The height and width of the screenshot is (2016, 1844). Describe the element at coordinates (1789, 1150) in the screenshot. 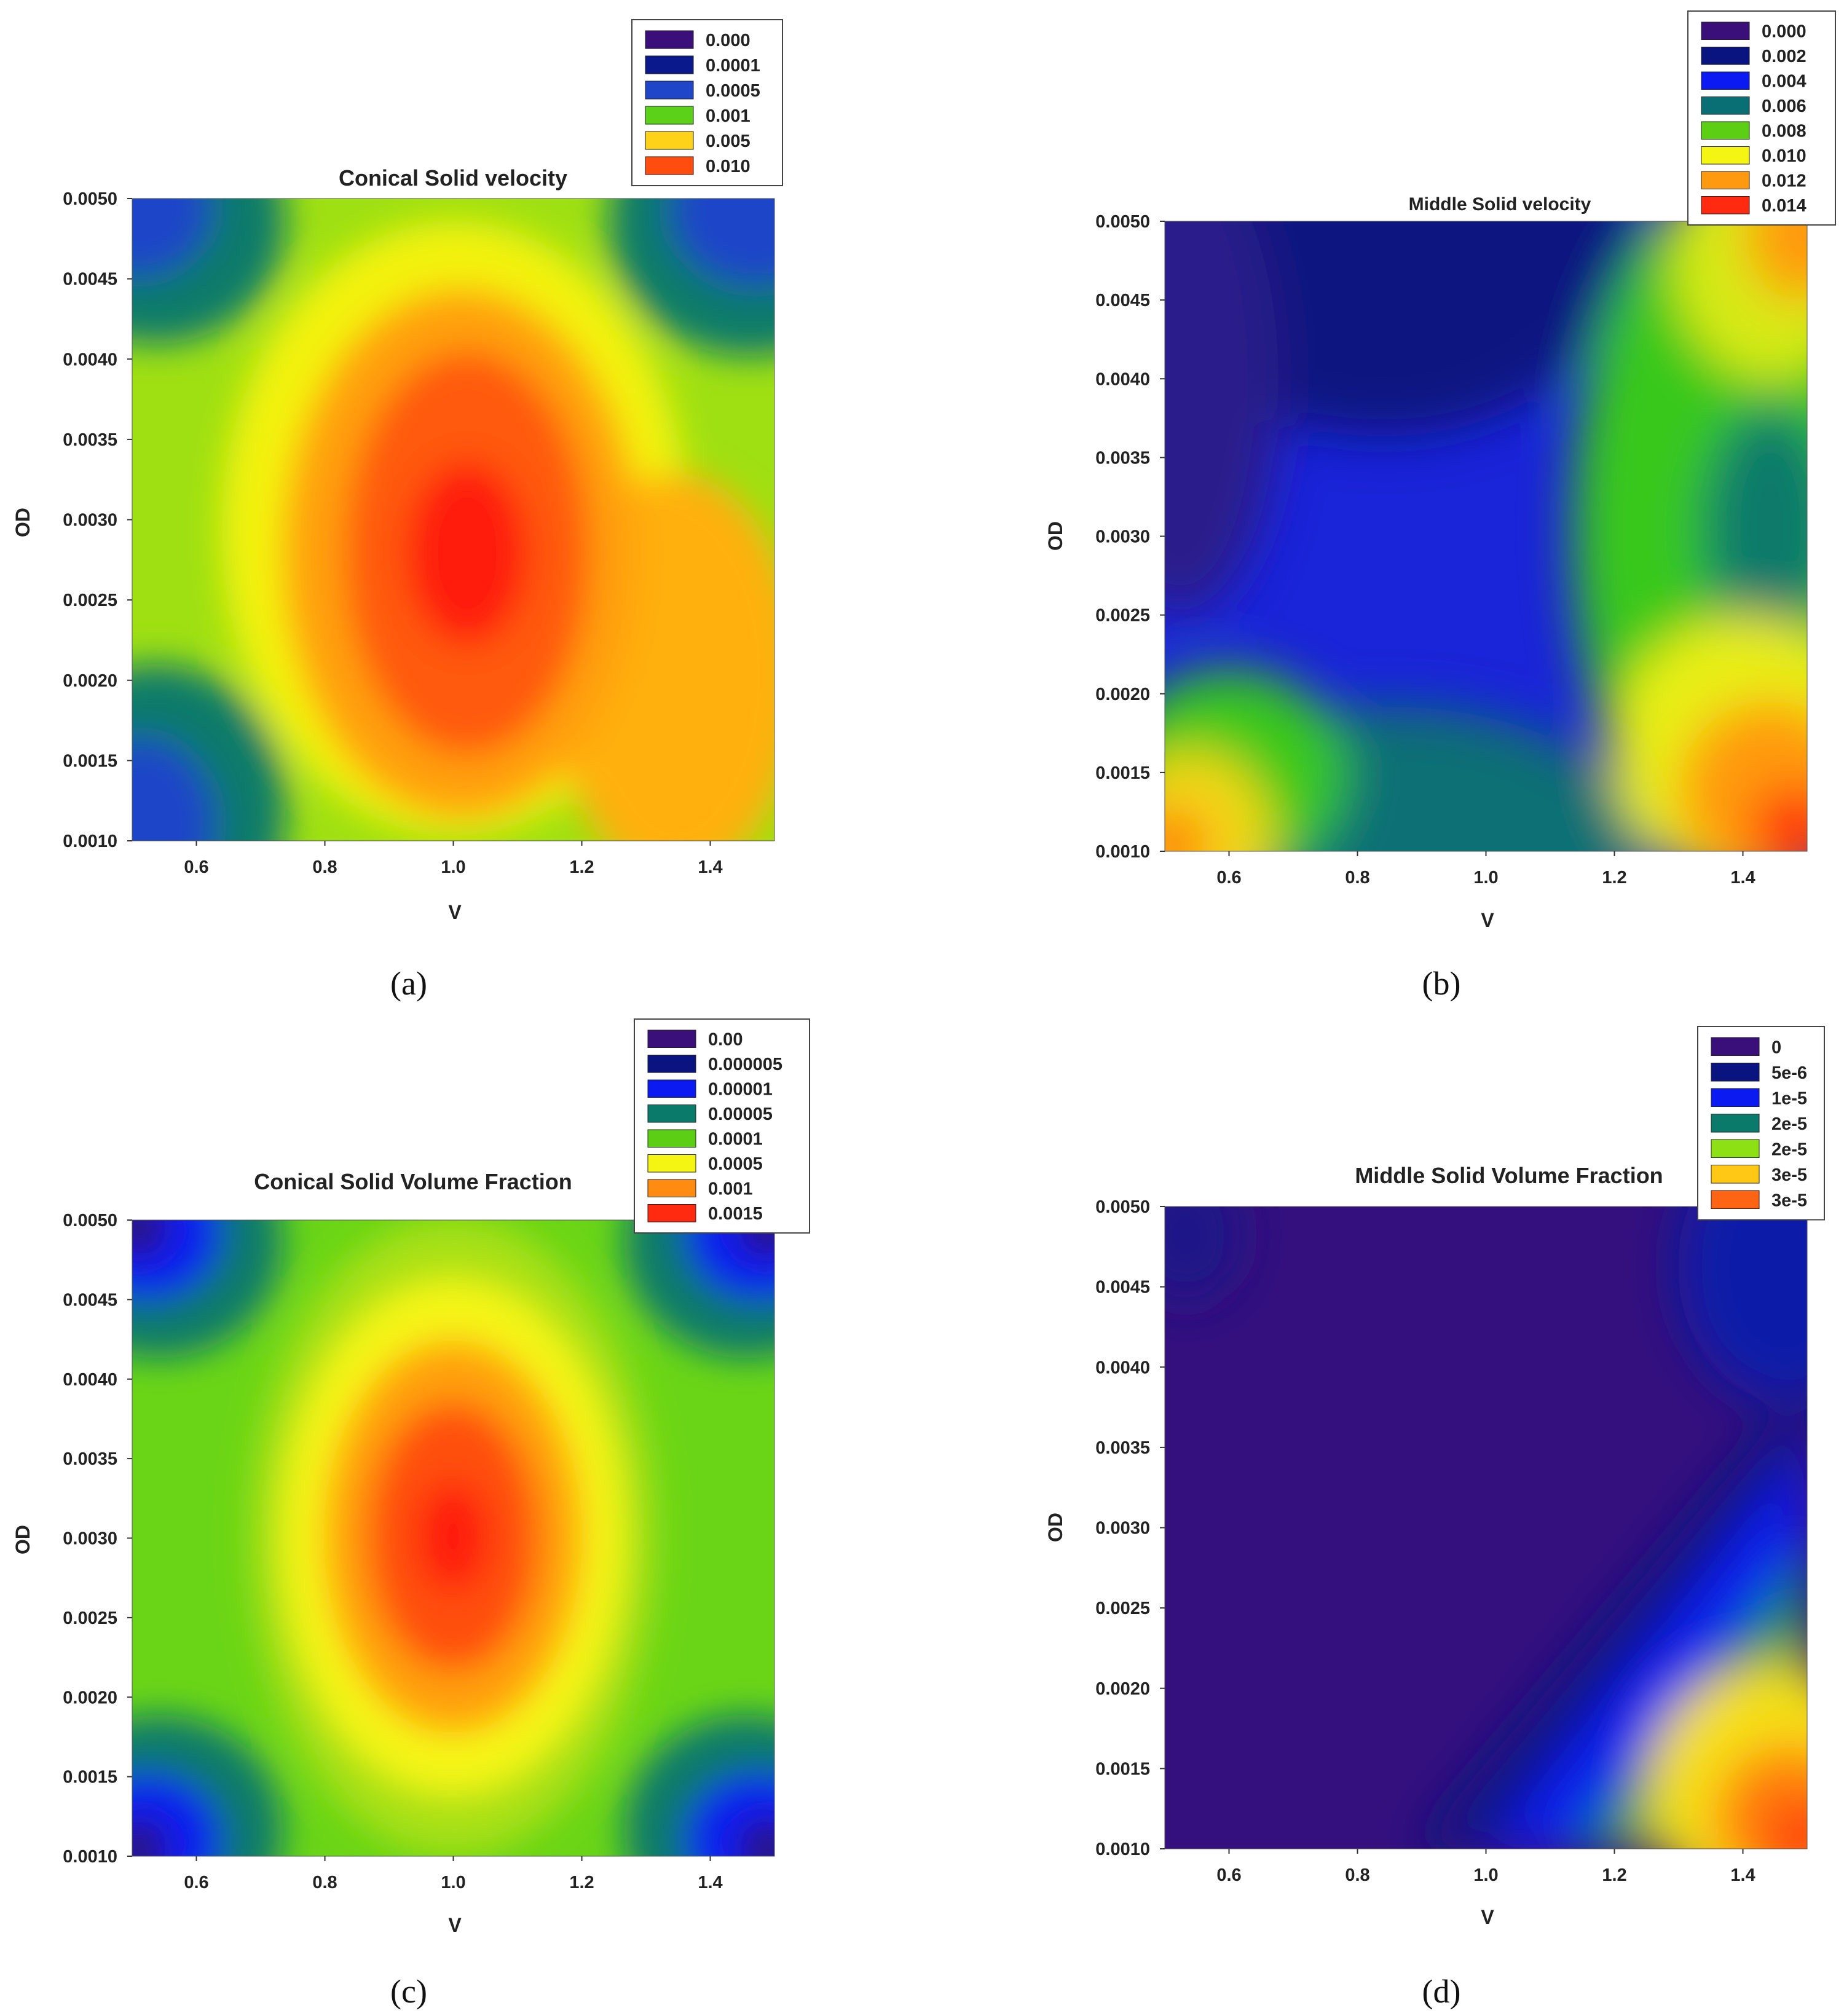

I see `legend-label: 2e-5` at that location.